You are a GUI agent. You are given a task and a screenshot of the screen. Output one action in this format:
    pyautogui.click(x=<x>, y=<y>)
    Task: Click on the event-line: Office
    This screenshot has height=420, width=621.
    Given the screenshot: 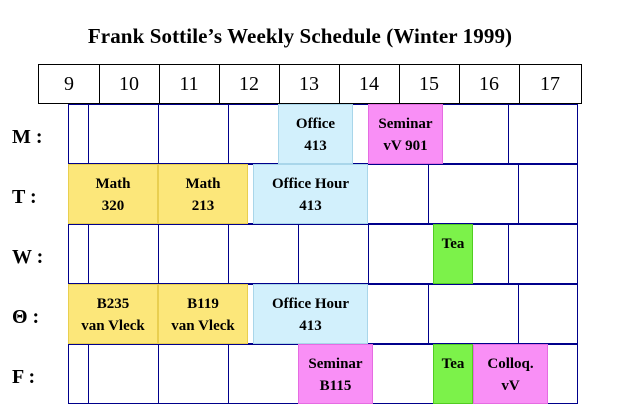 What is the action you would take?
    pyautogui.click(x=315, y=124)
    